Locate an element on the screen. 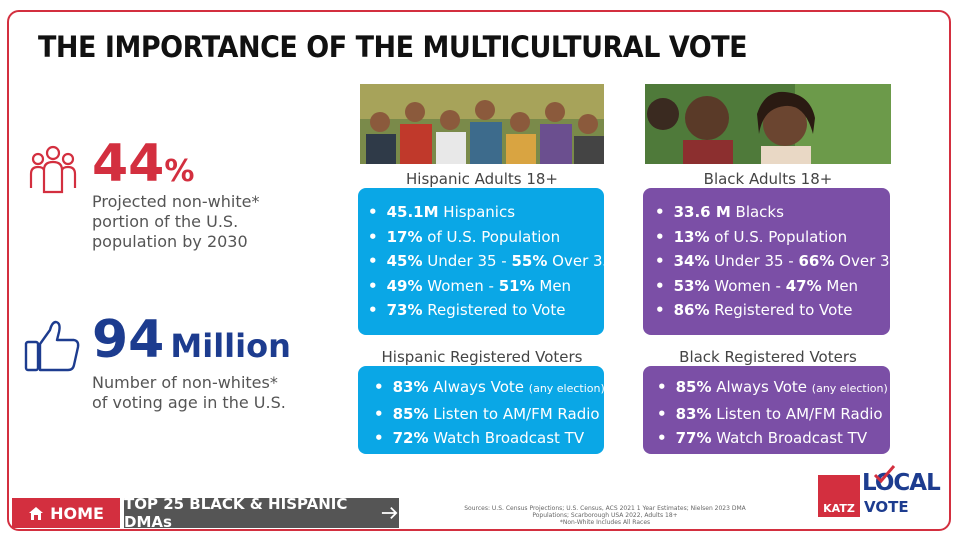  stat1-desc-line: population by 2030 is located at coordinates (170, 241).